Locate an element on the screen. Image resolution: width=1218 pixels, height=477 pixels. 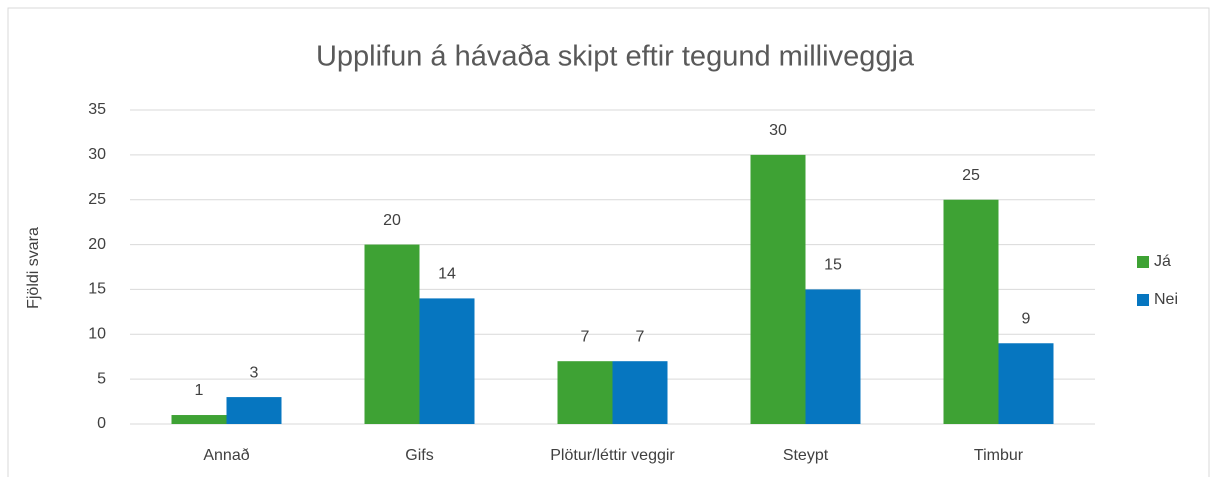
data-label: 20 is located at coordinates (392, 220).